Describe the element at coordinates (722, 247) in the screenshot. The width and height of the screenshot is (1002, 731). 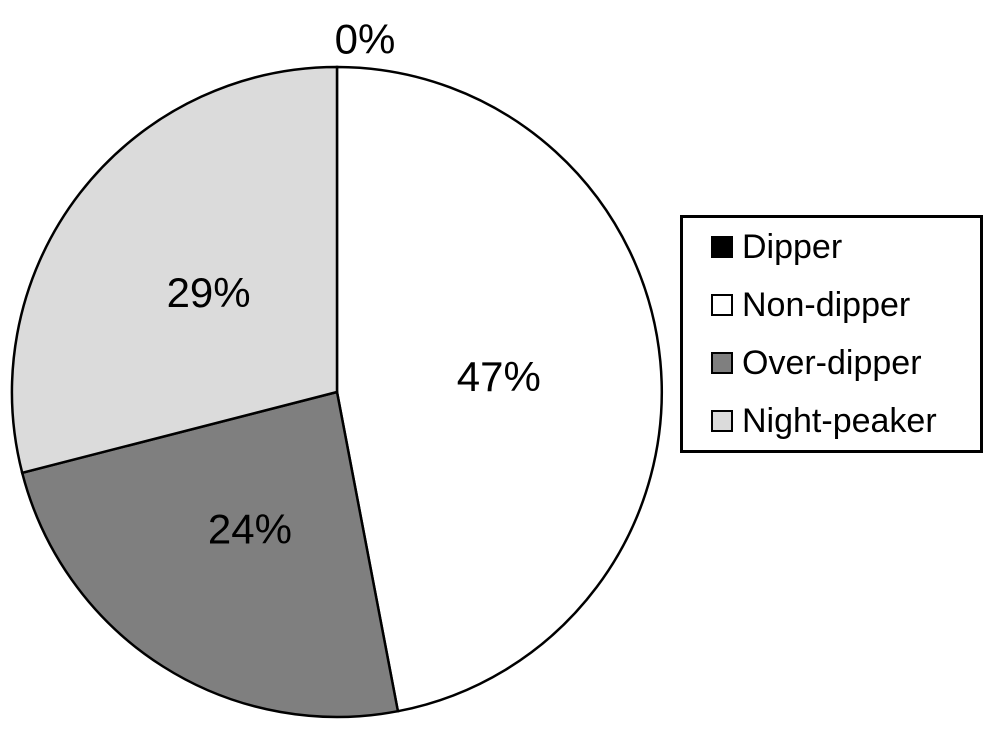
I see `legend-swatch-dipper` at that location.